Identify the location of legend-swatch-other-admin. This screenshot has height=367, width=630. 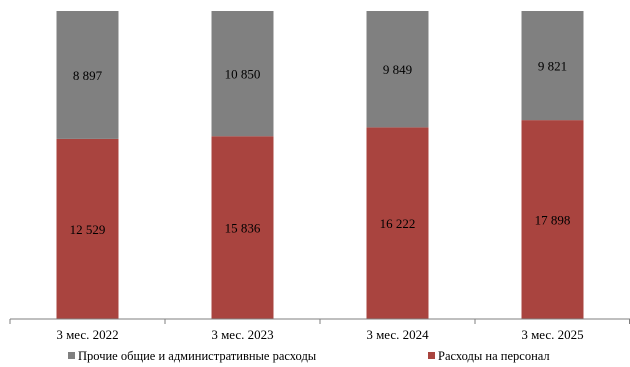
(71, 355).